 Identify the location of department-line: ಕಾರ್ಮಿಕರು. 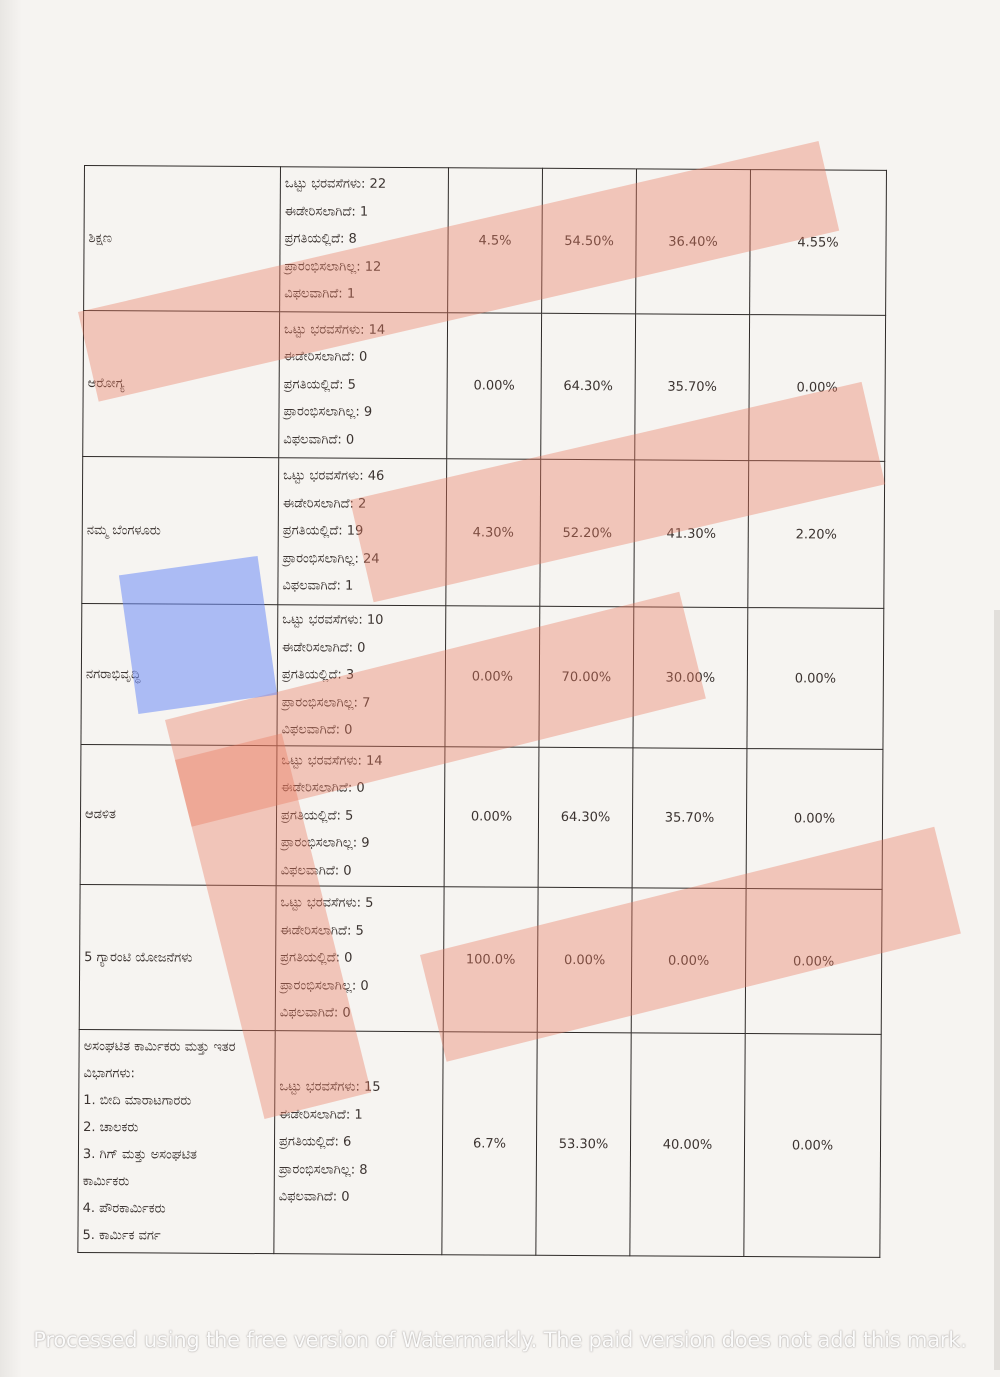
(106, 1182).